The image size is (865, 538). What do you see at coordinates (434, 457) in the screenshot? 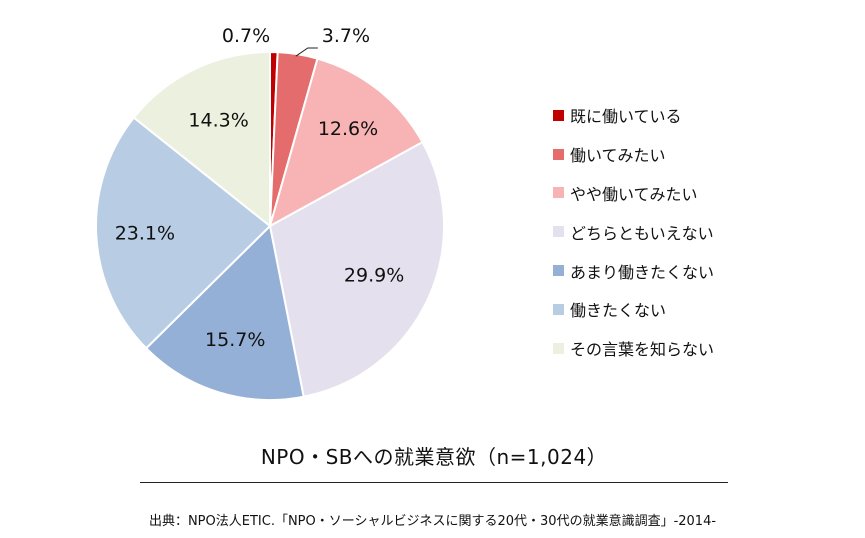
I see `chart-title: NPO・SBへの就業意欲（n=1,024）` at bounding box center [434, 457].